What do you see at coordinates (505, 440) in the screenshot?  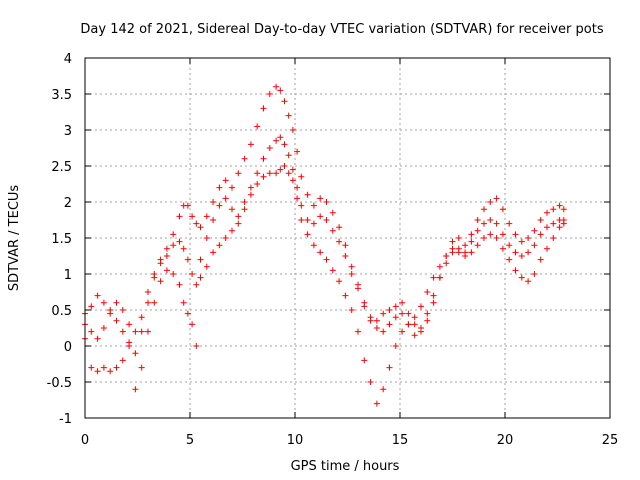 I see `x-tick-label: 20` at bounding box center [505, 440].